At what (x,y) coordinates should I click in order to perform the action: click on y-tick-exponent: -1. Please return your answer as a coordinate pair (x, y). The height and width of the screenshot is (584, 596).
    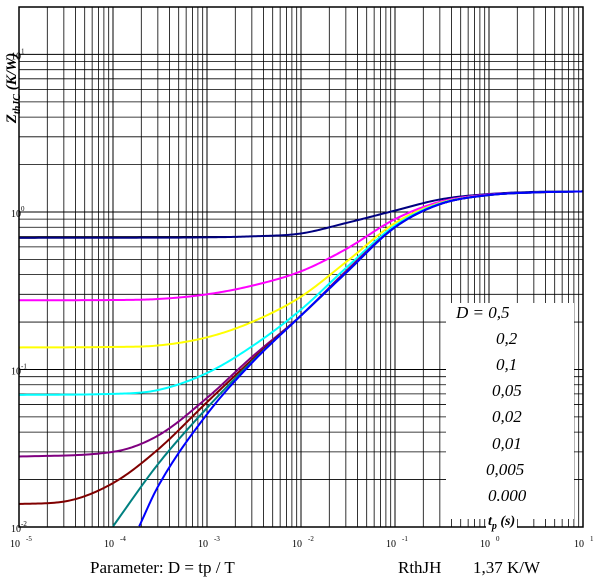
    Looking at the image, I should click on (24, 366).